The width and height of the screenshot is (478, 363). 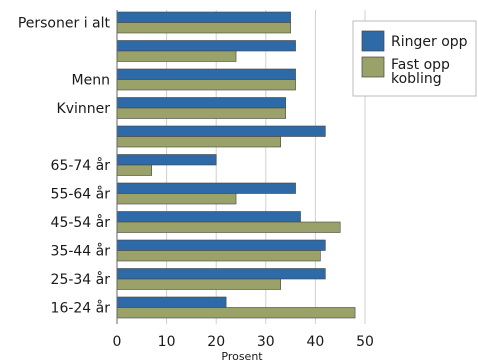 What do you see at coordinates (81, 308) in the screenshot?
I see `category-label-10: 16-24 år` at bounding box center [81, 308].